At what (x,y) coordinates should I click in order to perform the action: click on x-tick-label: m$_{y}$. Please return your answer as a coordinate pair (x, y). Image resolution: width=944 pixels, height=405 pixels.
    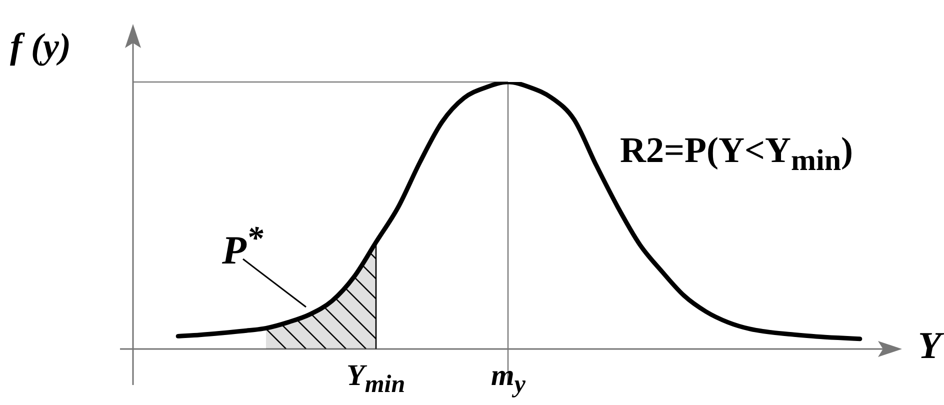
    Looking at the image, I should click on (508, 378).